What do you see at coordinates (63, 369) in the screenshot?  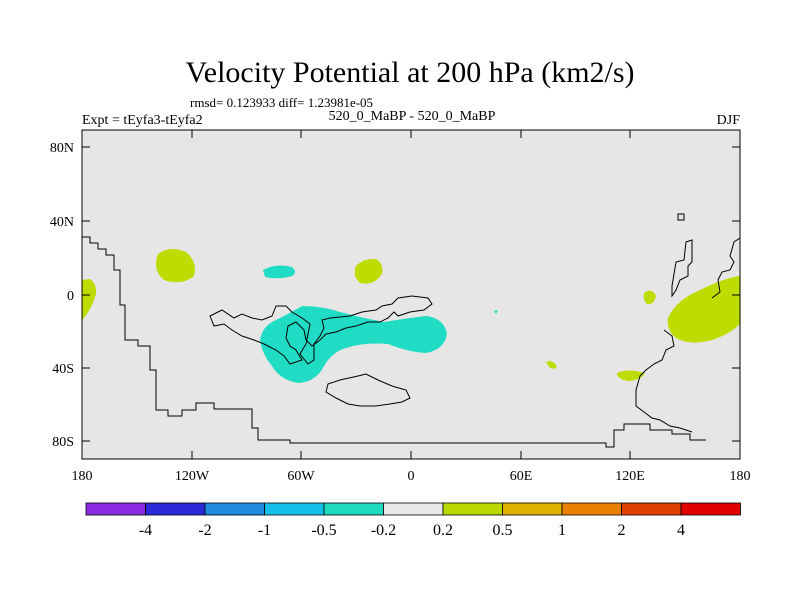 I see `lat-label: 40S` at bounding box center [63, 369].